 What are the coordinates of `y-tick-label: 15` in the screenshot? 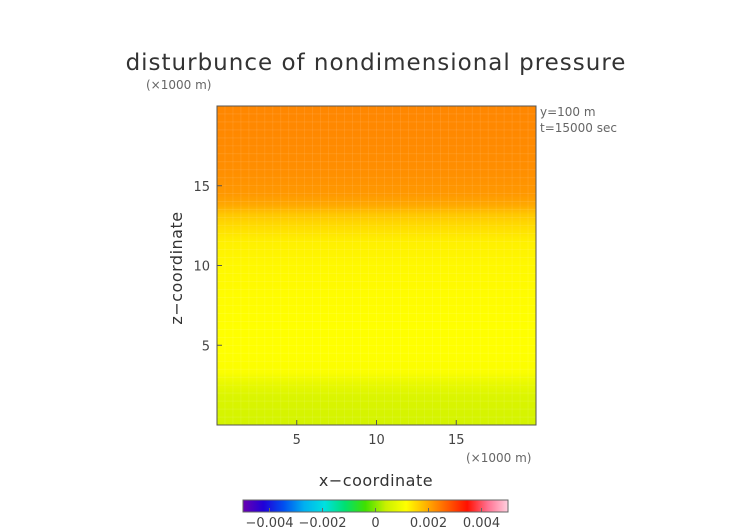 It's located at (201, 187).